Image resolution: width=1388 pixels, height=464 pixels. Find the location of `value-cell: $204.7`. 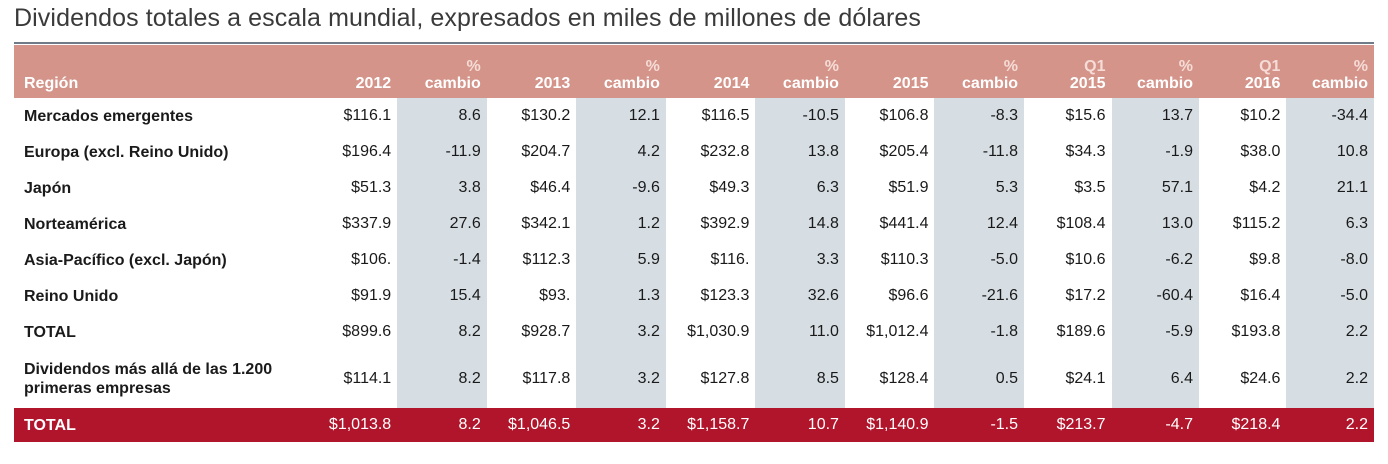

value-cell: $204.7 is located at coordinates (546, 151).